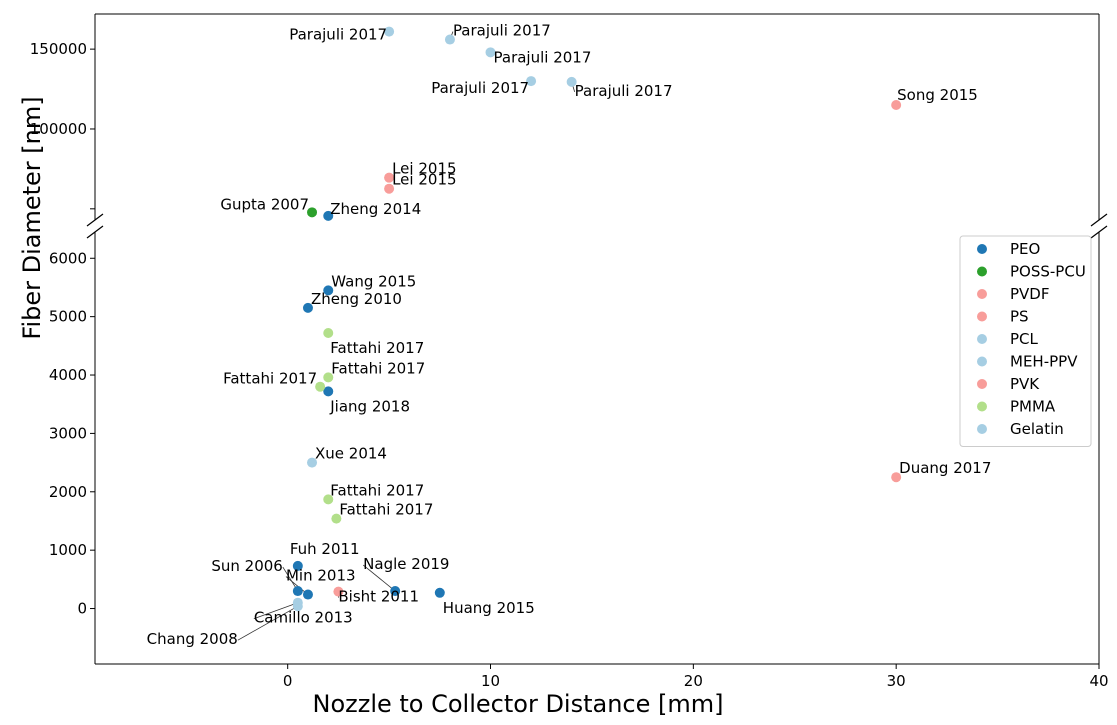 This screenshot has height=725, width=1117. I want to click on axis-break-marks, so click(597, 226).